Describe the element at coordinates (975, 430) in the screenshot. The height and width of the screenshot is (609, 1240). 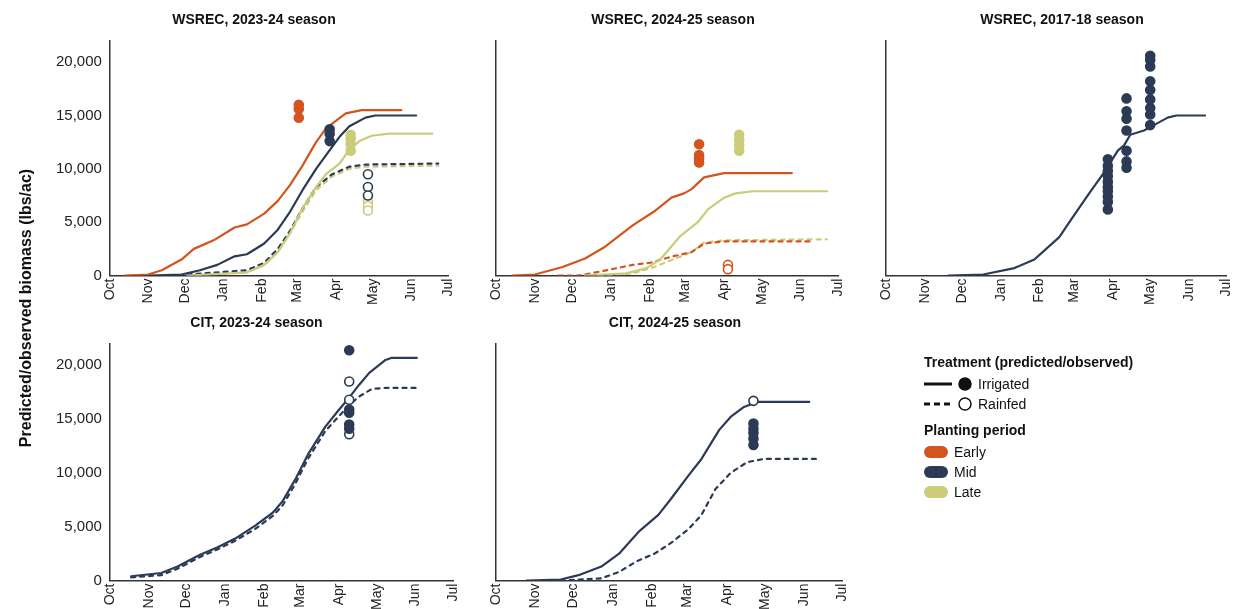
I see `text: Planting period` at that location.